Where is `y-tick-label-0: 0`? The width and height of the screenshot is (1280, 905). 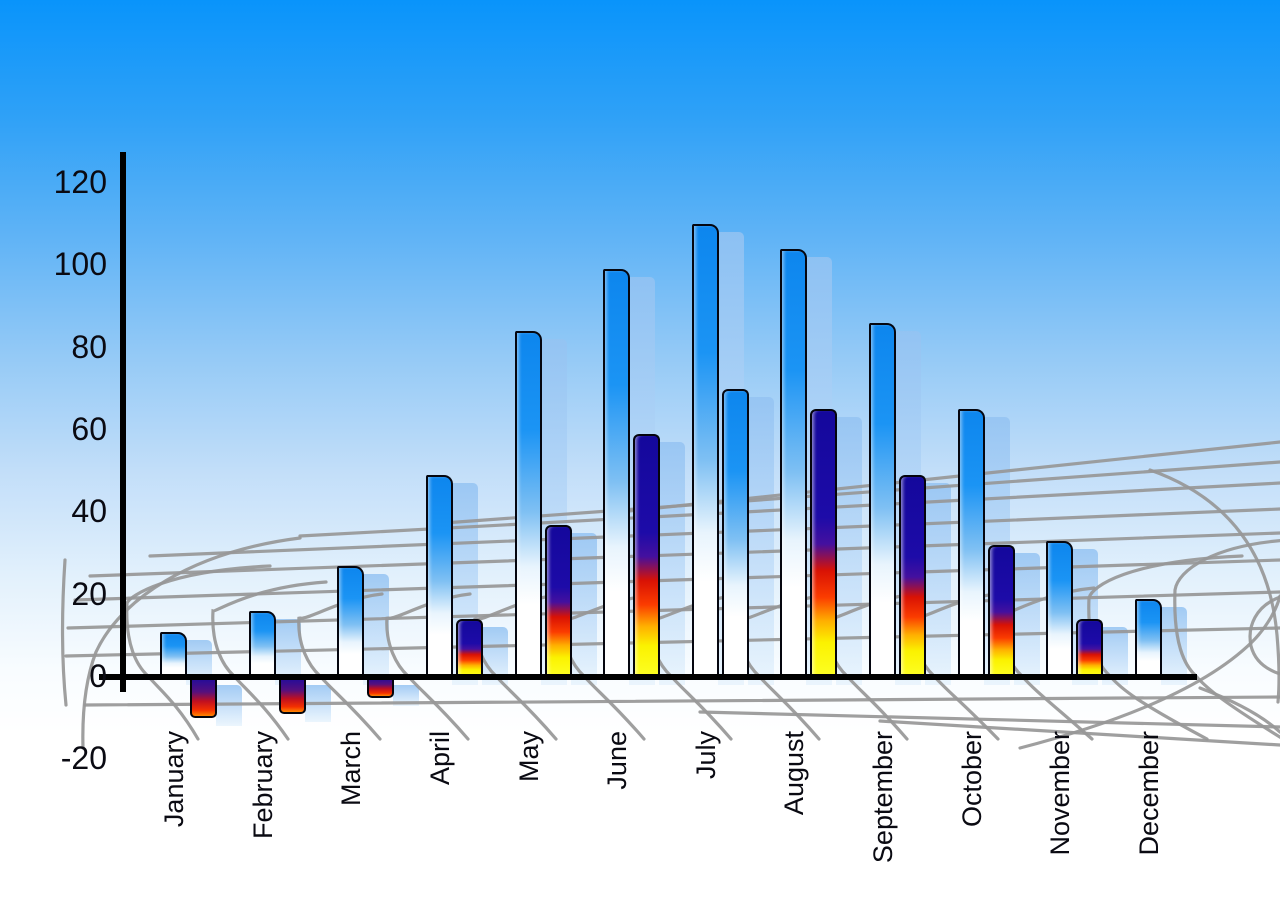
y-tick-label-0: 0 is located at coordinates (98, 676).